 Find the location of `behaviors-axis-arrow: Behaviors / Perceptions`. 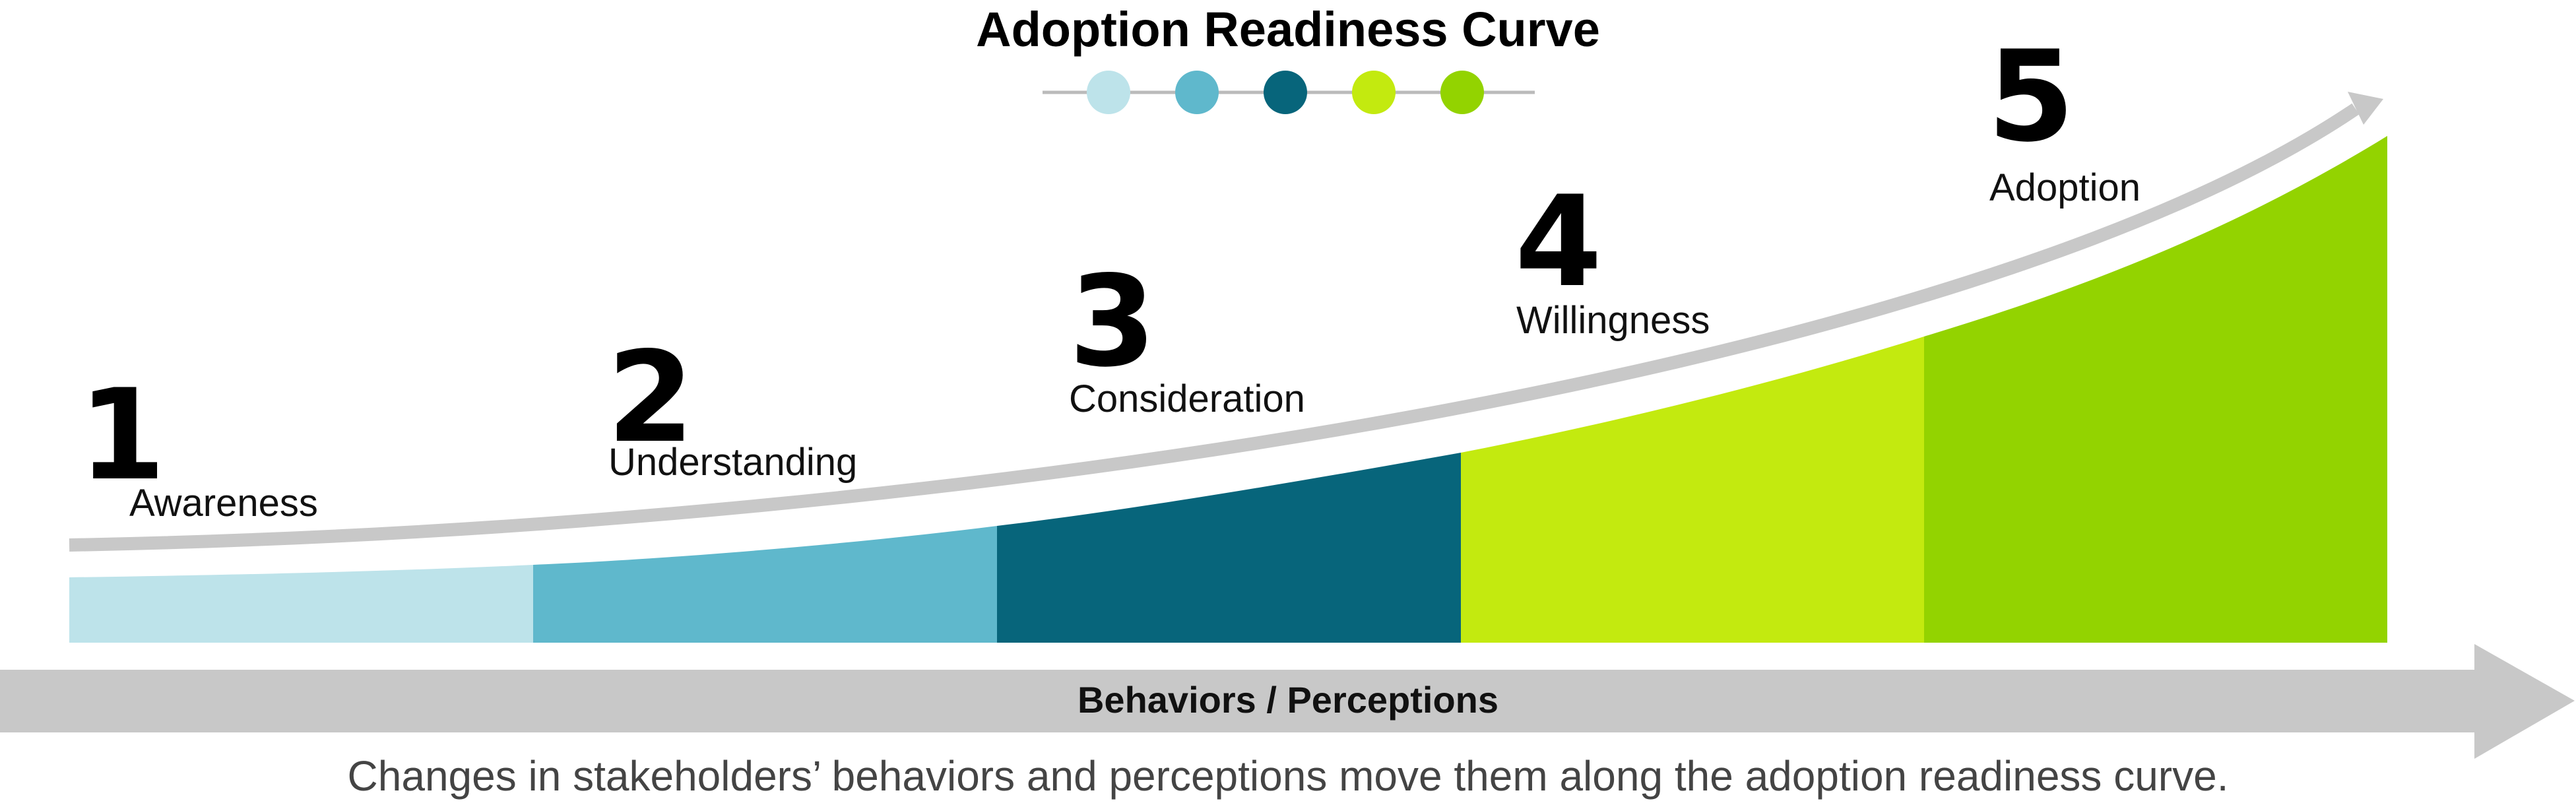

behaviors-axis-arrow: Behaviors / Perceptions is located at coordinates (1287, 701).